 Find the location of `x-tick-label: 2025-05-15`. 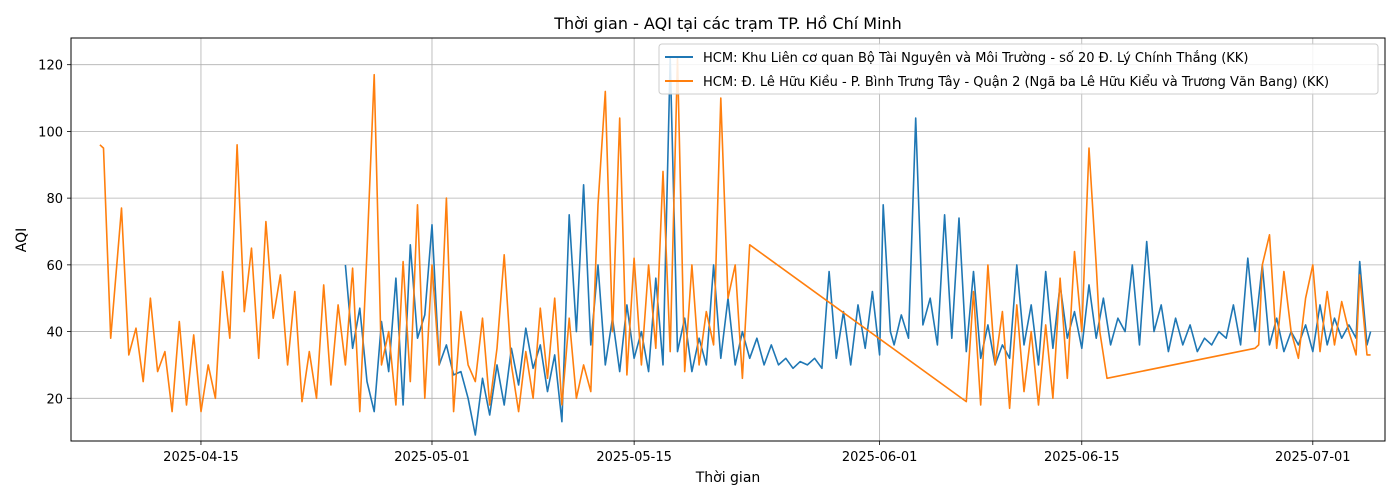

x-tick-label: 2025-05-15 is located at coordinates (634, 457).